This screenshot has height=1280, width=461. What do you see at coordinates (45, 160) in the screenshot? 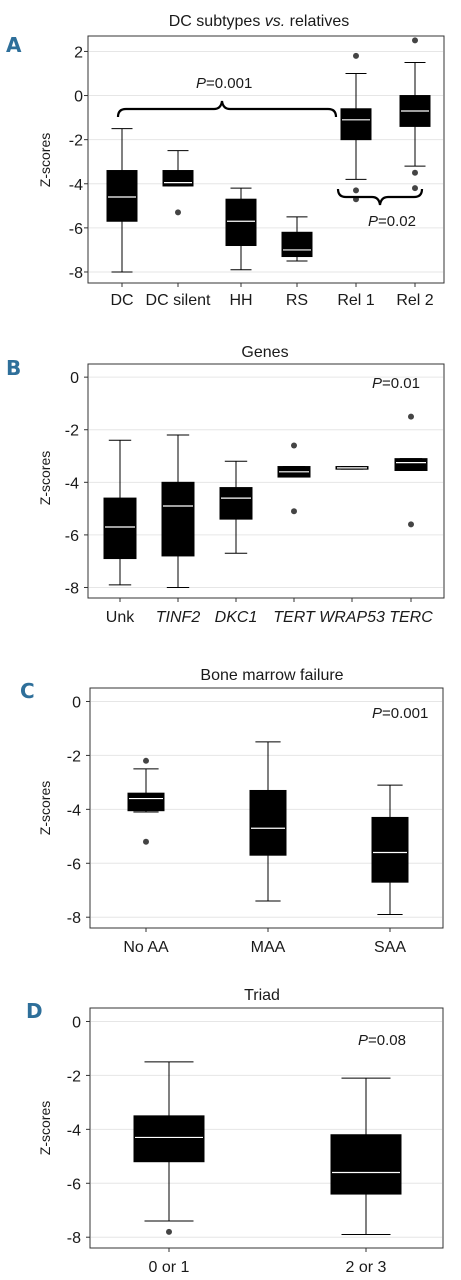
I see `panel-a-y-axis-label: Z-scores` at bounding box center [45, 160].